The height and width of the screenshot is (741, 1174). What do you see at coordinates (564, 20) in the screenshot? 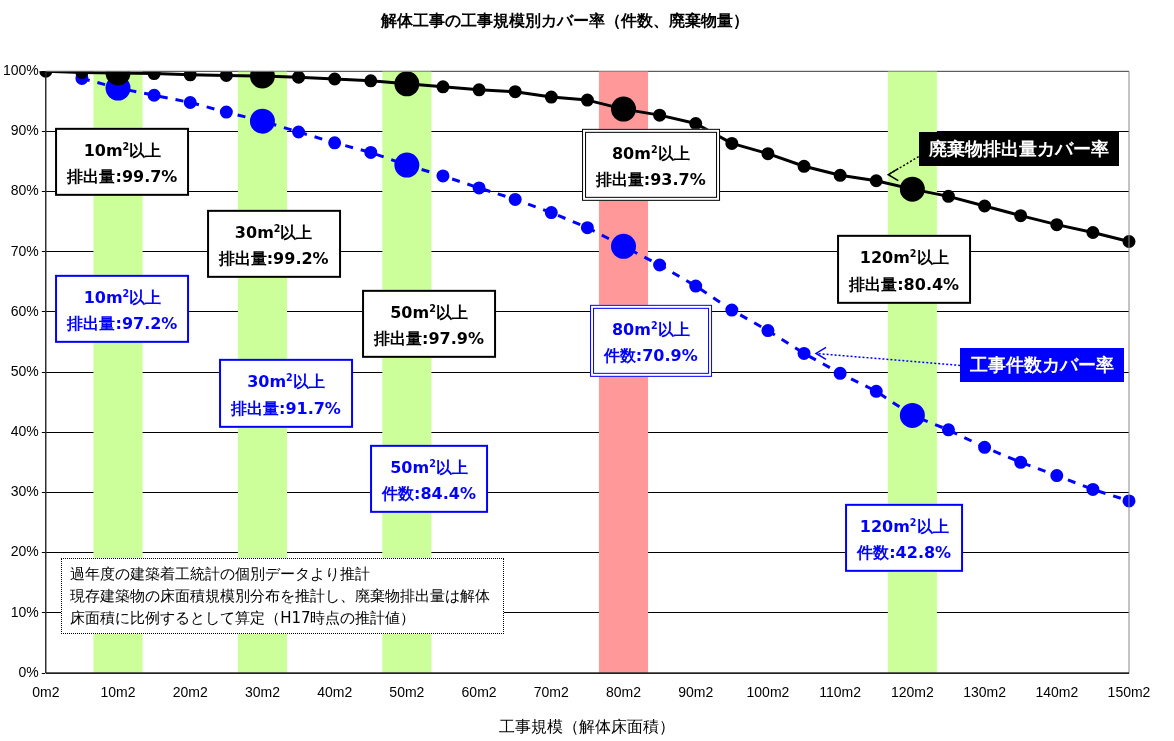
I see `chart-title: 解体工事の工事規模別カバー率（件数、廃棄物量）` at bounding box center [564, 20].